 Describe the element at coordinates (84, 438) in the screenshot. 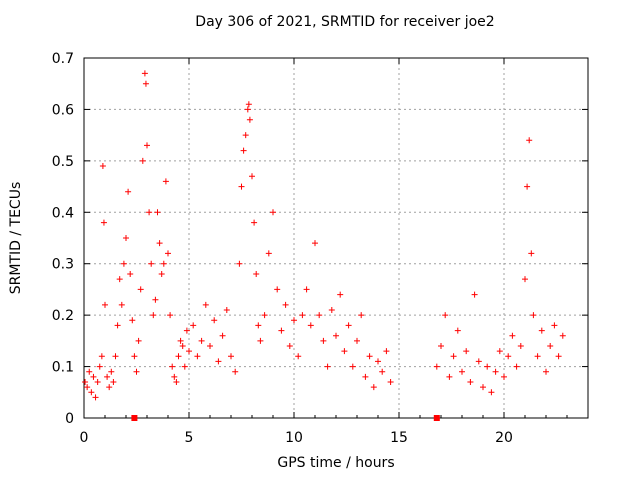

I see `x-tick-label: 0` at that location.